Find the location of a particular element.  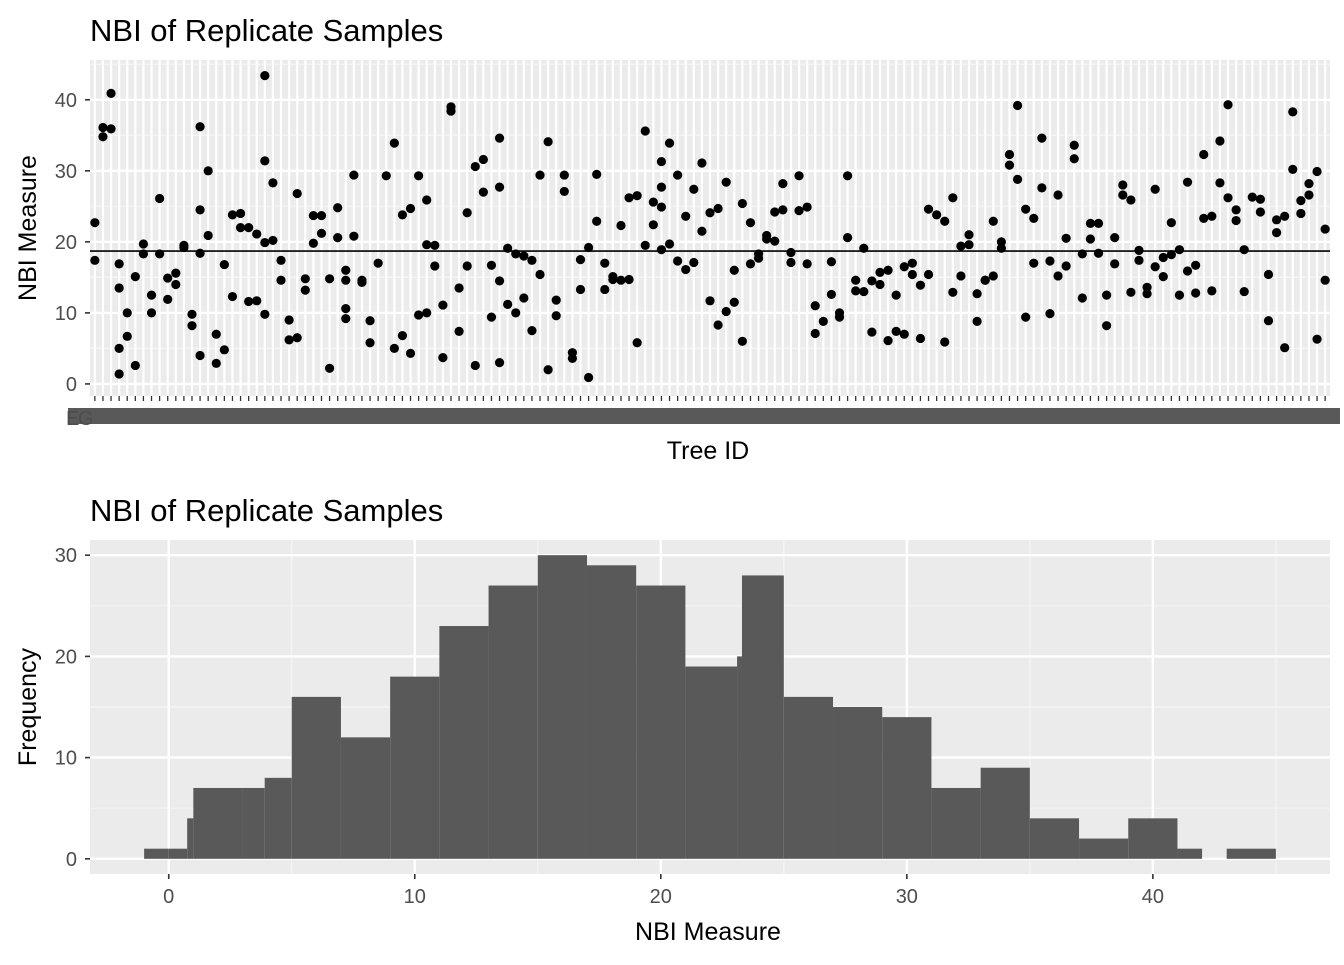

scatter-title: NBI of Replicate Samples is located at coordinates (266, 30).